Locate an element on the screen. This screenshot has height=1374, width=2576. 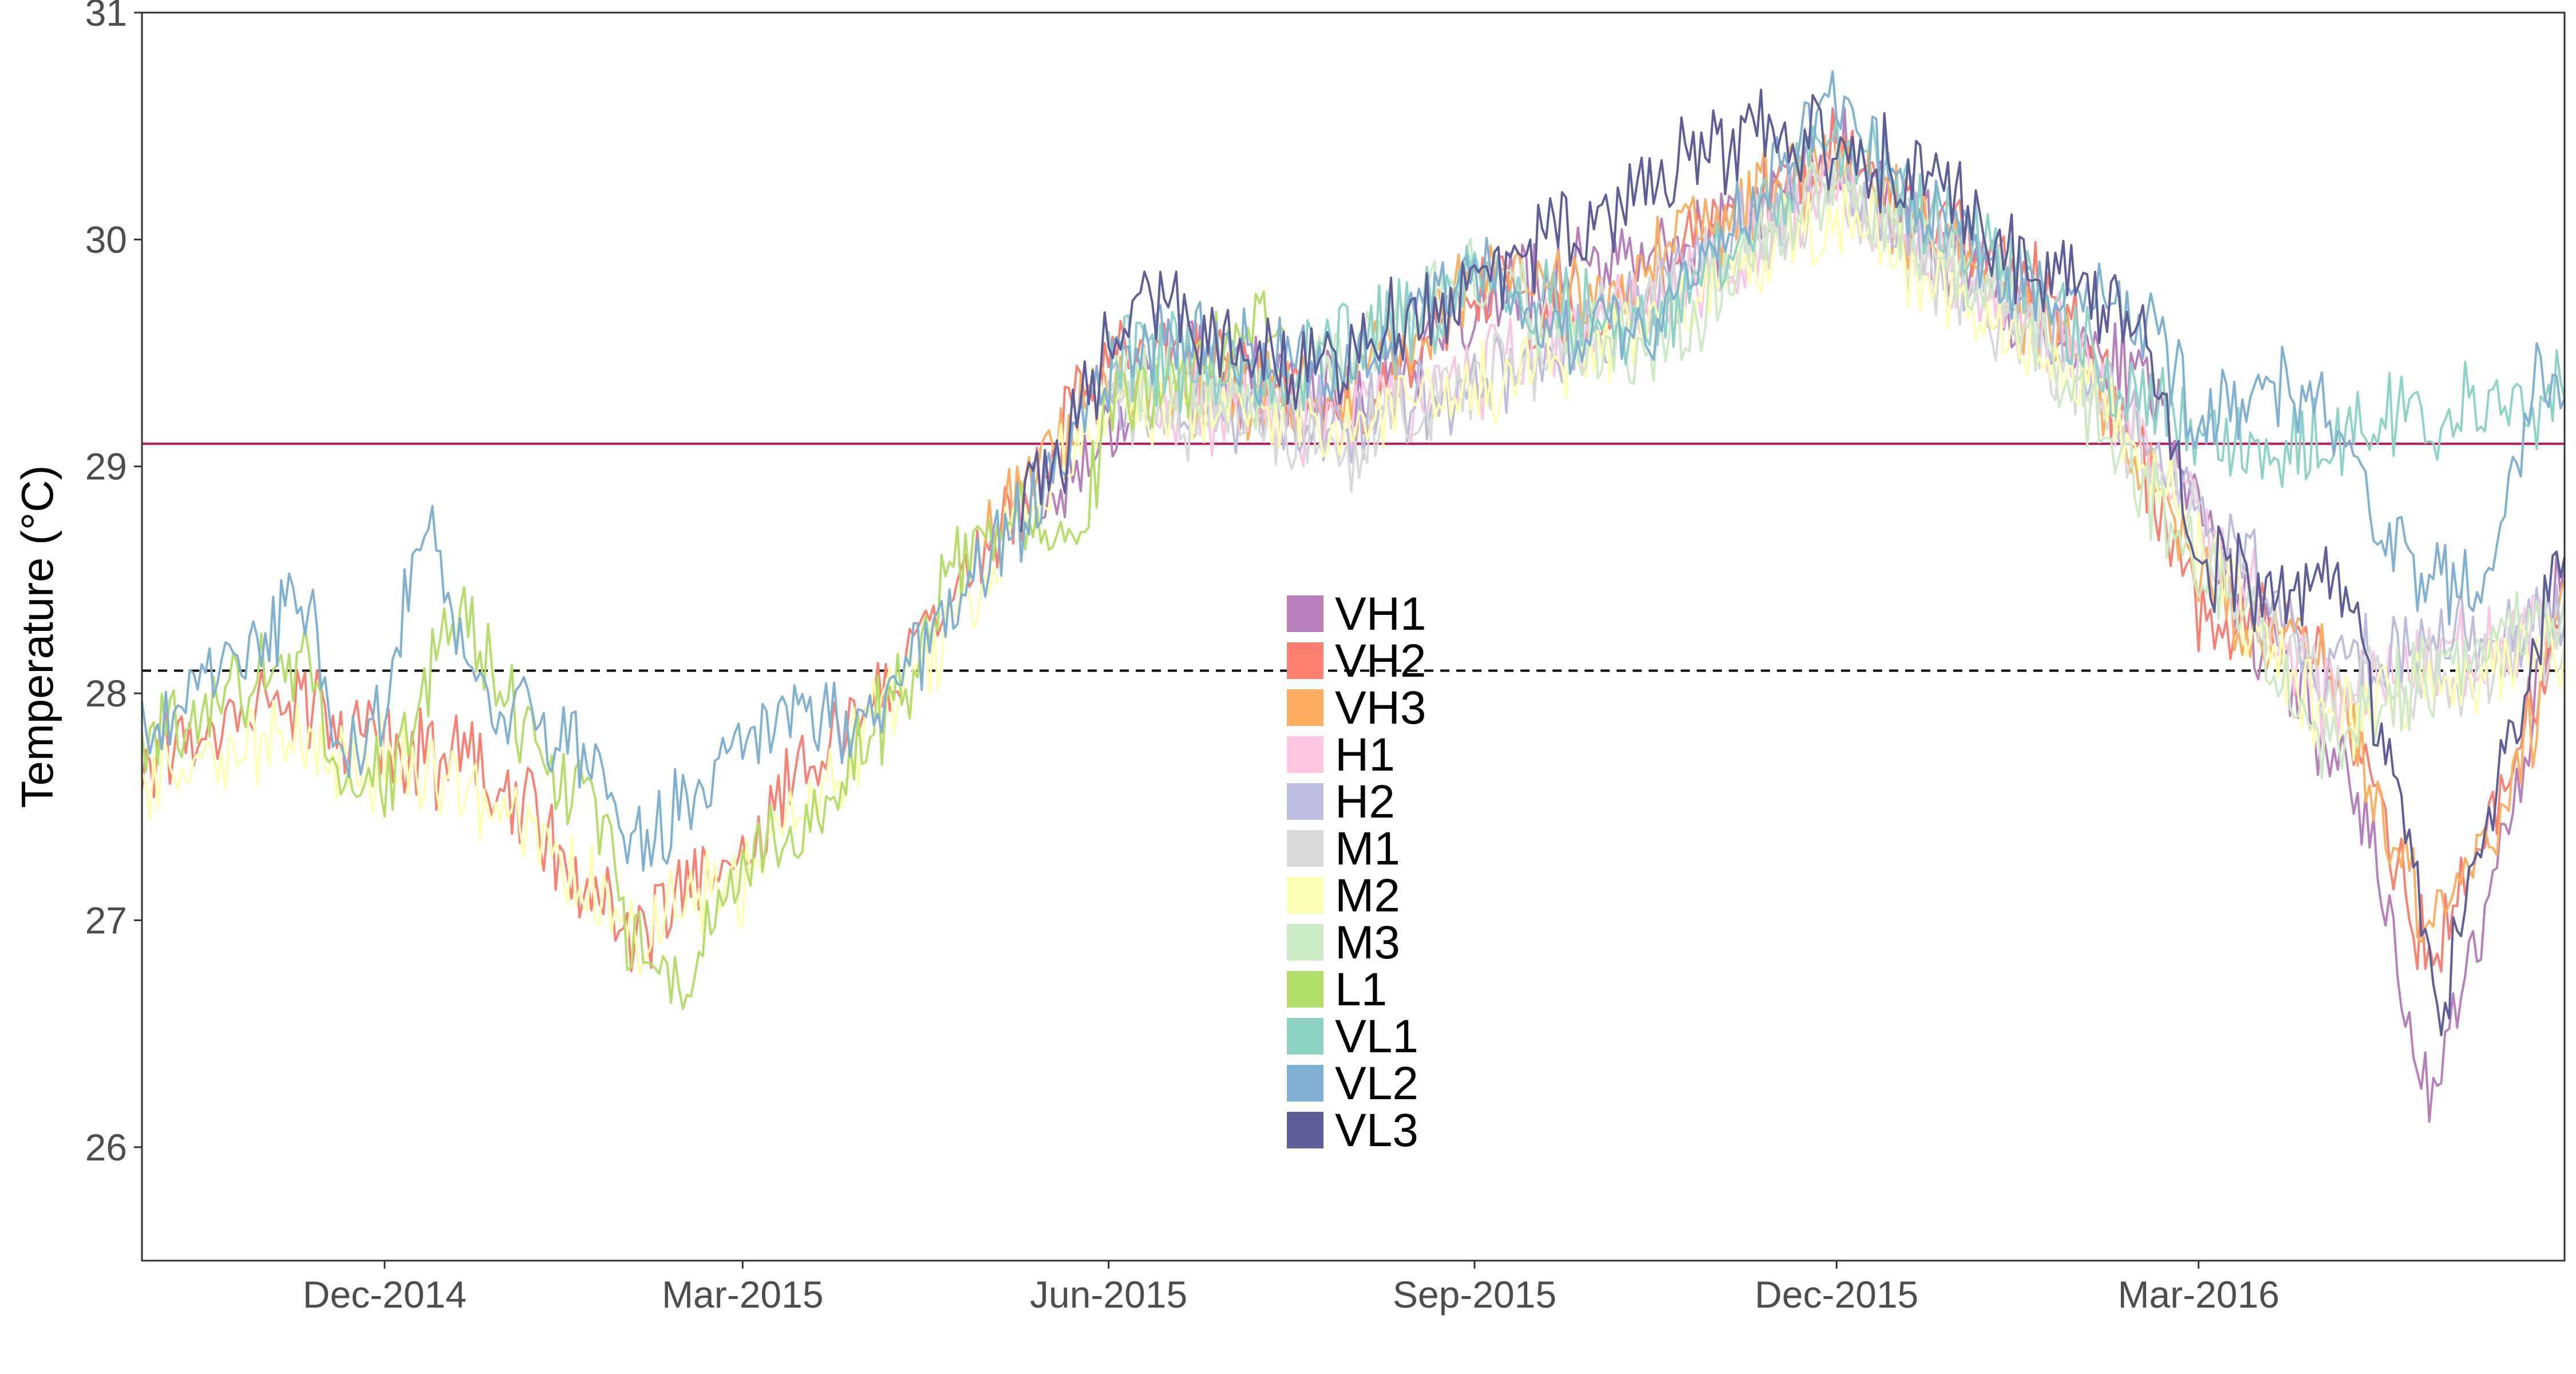
legend-label-vl1: VL1 is located at coordinates (1377, 1036).